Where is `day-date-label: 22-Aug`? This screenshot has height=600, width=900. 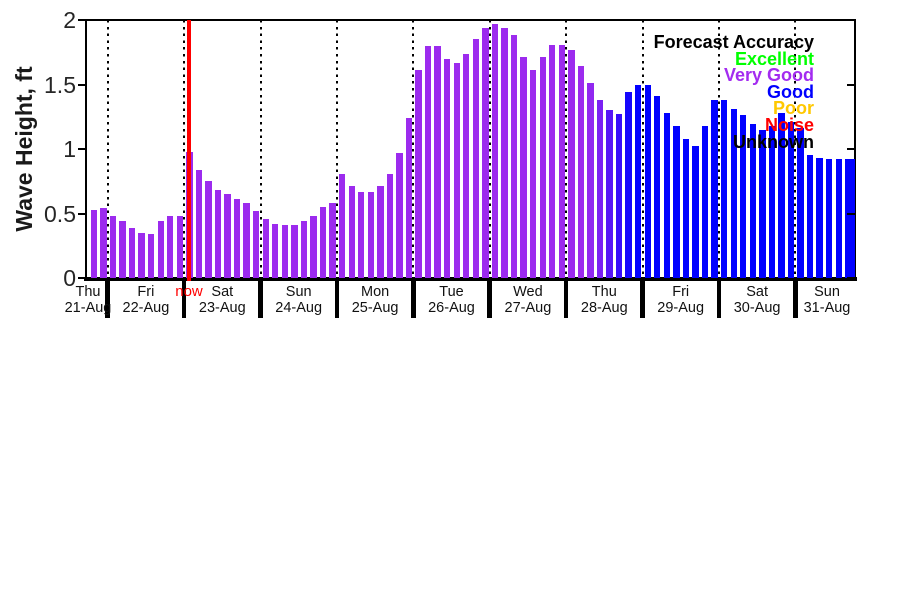 day-date-label: 22-Aug is located at coordinates (146, 308).